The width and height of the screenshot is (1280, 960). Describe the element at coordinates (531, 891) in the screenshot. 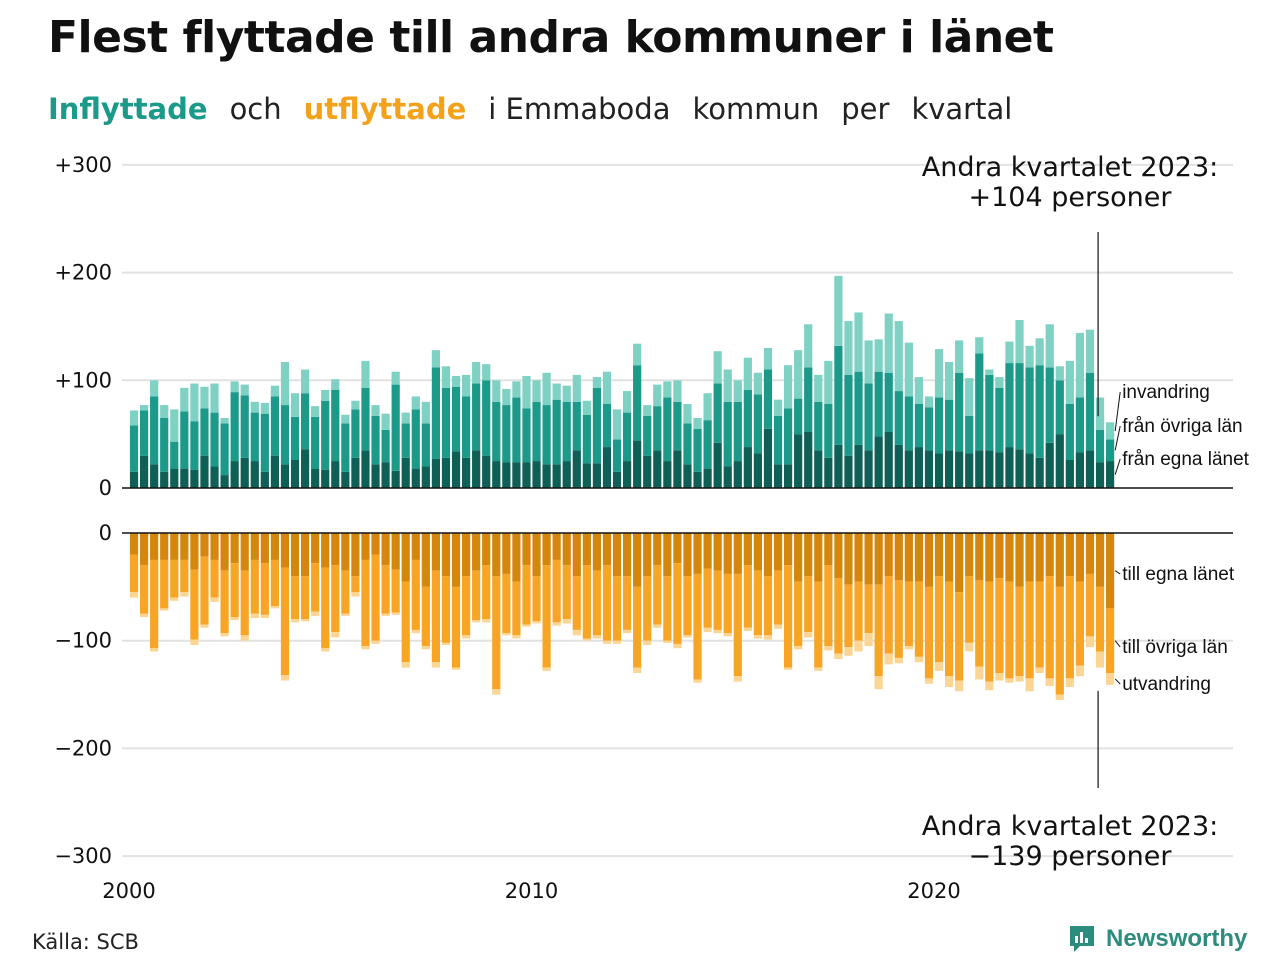

I see `x-tick-label: 2010` at that location.